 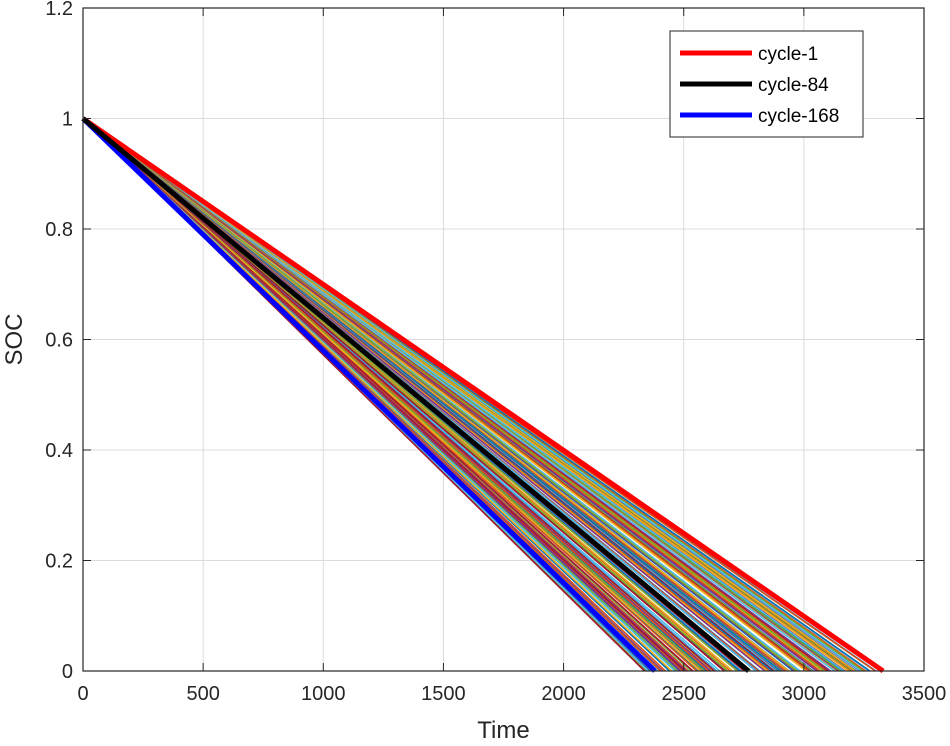 What do you see at coordinates (788, 54) in the screenshot?
I see `legend-label: cycle-1` at bounding box center [788, 54].